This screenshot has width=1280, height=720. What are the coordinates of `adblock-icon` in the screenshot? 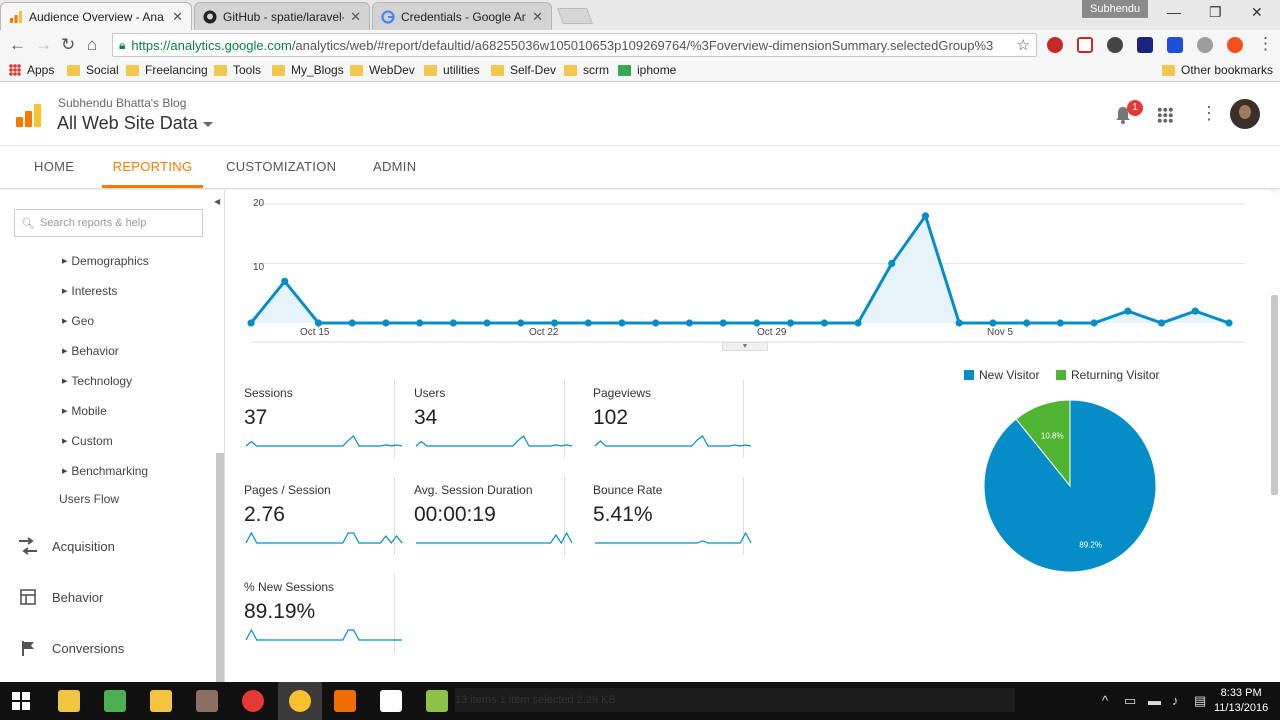 It's located at (1055, 45).